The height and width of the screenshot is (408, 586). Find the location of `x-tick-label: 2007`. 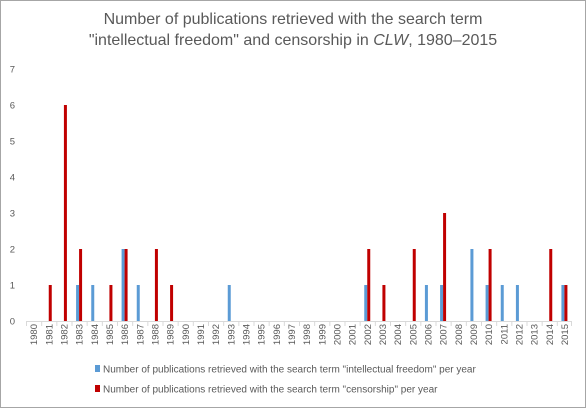

x-tick-label: 2007 is located at coordinates (444, 334).